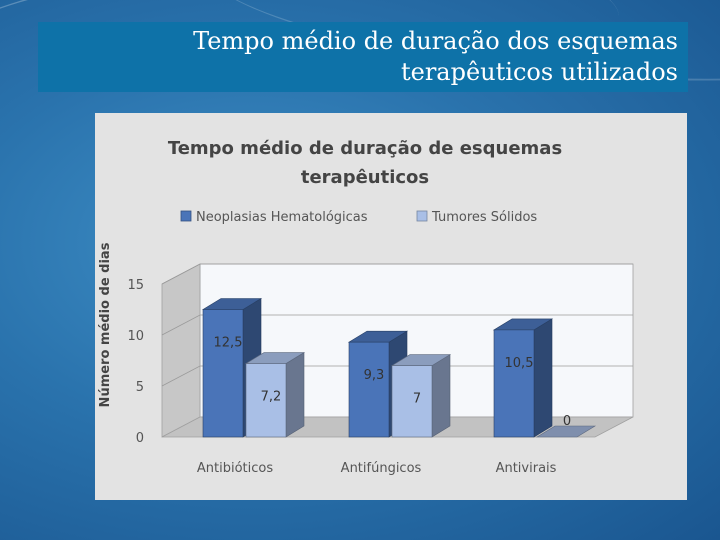 The image size is (720, 540). Describe the element at coordinates (181, 350) in the screenshot. I see `chart-side-wall` at that location.